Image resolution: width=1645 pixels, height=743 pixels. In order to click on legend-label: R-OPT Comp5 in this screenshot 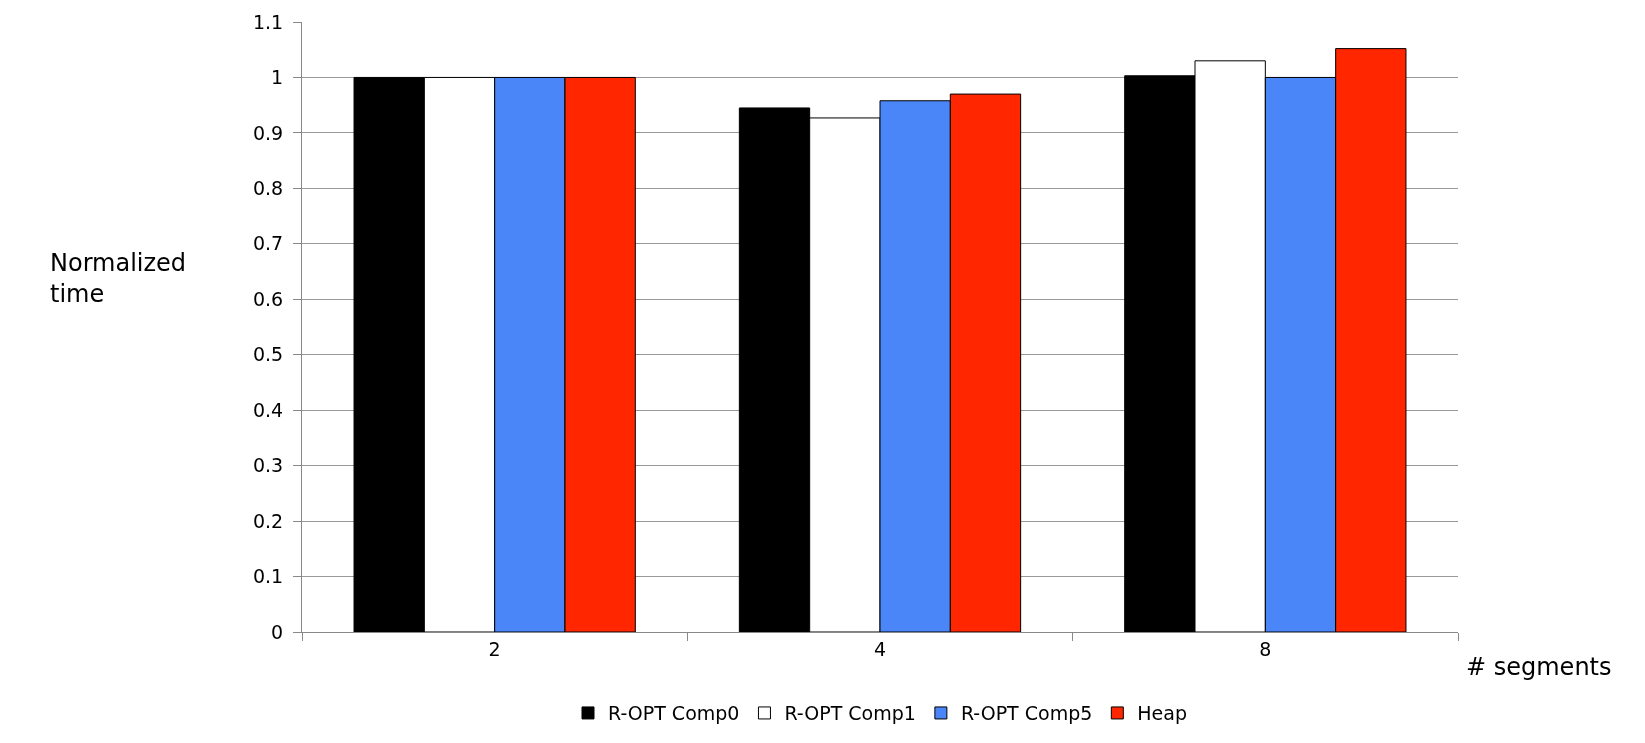, I will do `click(1026, 713)`.